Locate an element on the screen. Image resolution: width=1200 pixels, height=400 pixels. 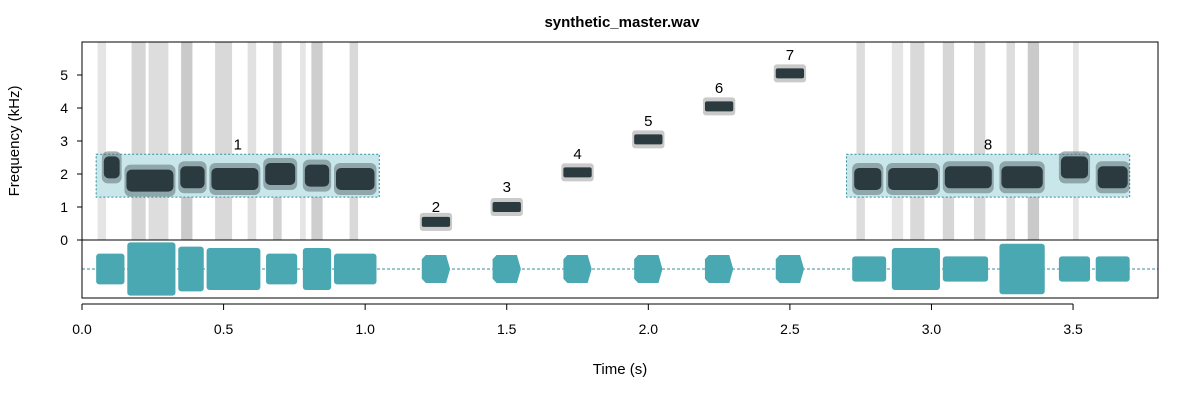
x-tick-label: 1.5 is located at coordinates (507, 329).